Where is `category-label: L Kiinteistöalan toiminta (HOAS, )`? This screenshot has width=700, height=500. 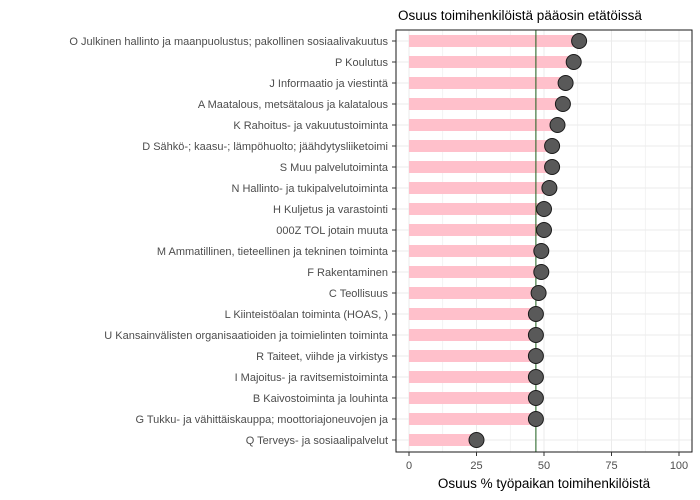 category-label: L Kiinteistöalan toiminta (HOAS, ) is located at coordinates (306, 315).